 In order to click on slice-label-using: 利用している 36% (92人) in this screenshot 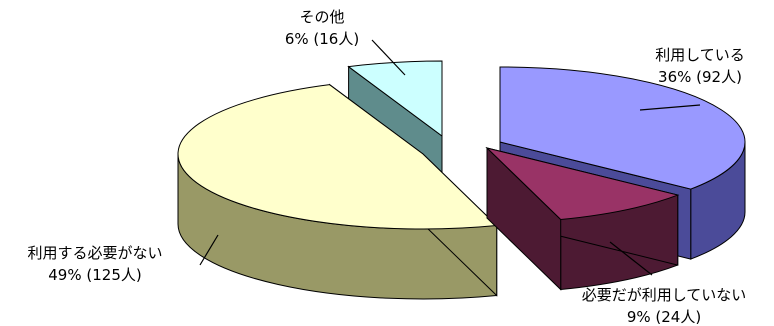, I will do `click(700, 66)`.